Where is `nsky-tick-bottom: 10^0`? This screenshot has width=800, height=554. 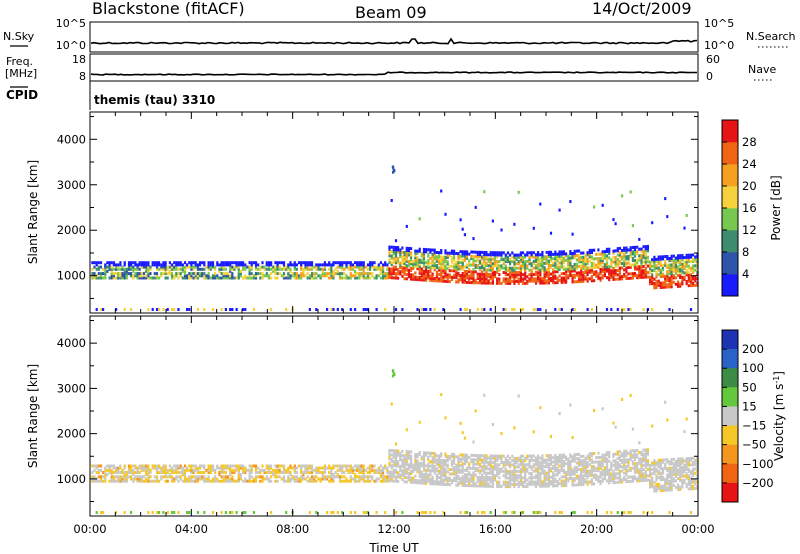 nsky-tick-bottom: 10^0 is located at coordinates (71, 45).